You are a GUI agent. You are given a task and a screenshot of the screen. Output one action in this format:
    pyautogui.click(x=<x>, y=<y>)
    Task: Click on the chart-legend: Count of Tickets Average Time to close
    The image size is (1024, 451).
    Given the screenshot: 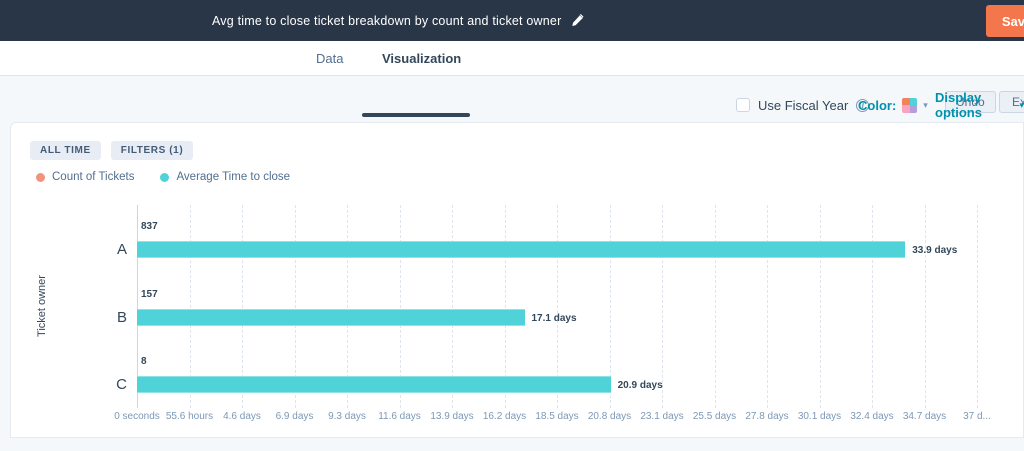 What is the action you would take?
    pyautogui.click(x=163, y=177)
    